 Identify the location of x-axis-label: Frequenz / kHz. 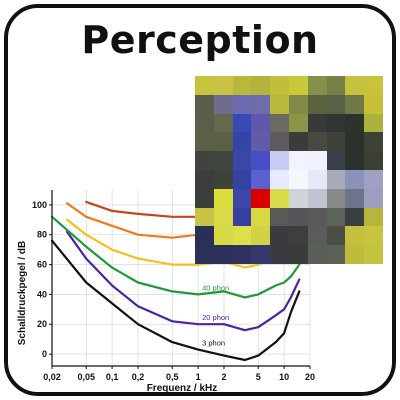
(182, 387).